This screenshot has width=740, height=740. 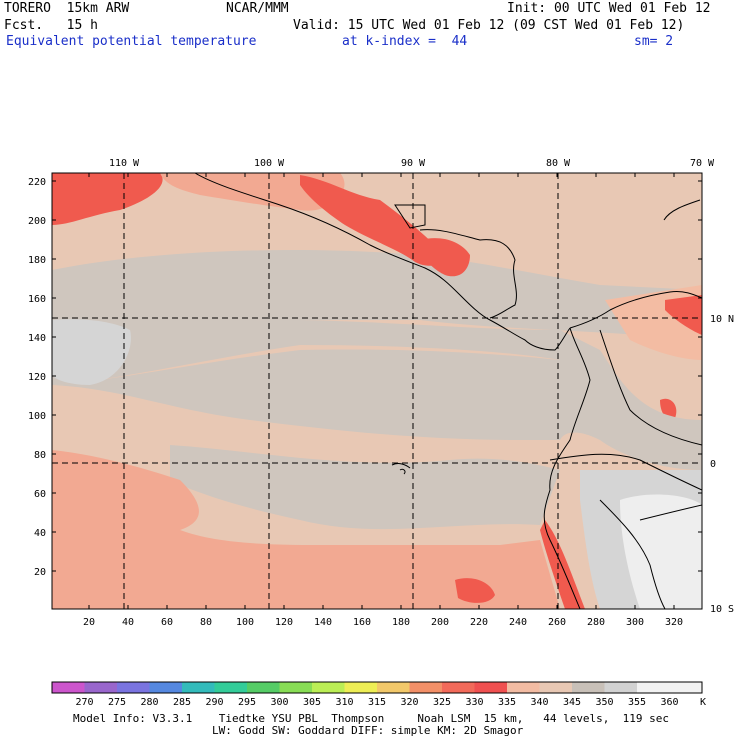 What do you see at coordinates (167, 622) in the screenshot?
I see `x-tick-label: 60` at bounding box center [167, 622].